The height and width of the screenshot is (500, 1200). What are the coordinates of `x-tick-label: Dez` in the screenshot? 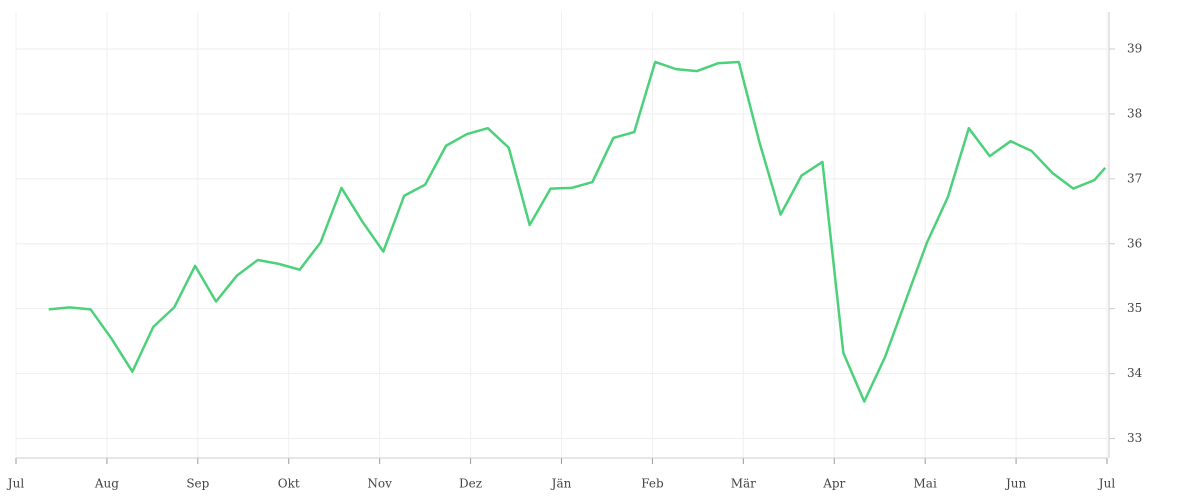 It's located at (470, 484).